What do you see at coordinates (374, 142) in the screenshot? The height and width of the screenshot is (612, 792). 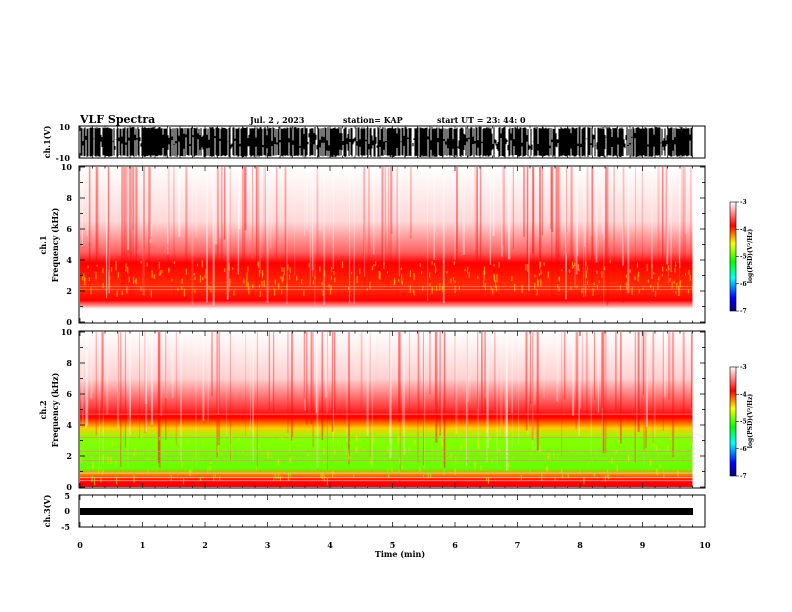 I see `ch1-waveform-panel: 10 -10 ch.1(V)` at bounding box center [374, 142].